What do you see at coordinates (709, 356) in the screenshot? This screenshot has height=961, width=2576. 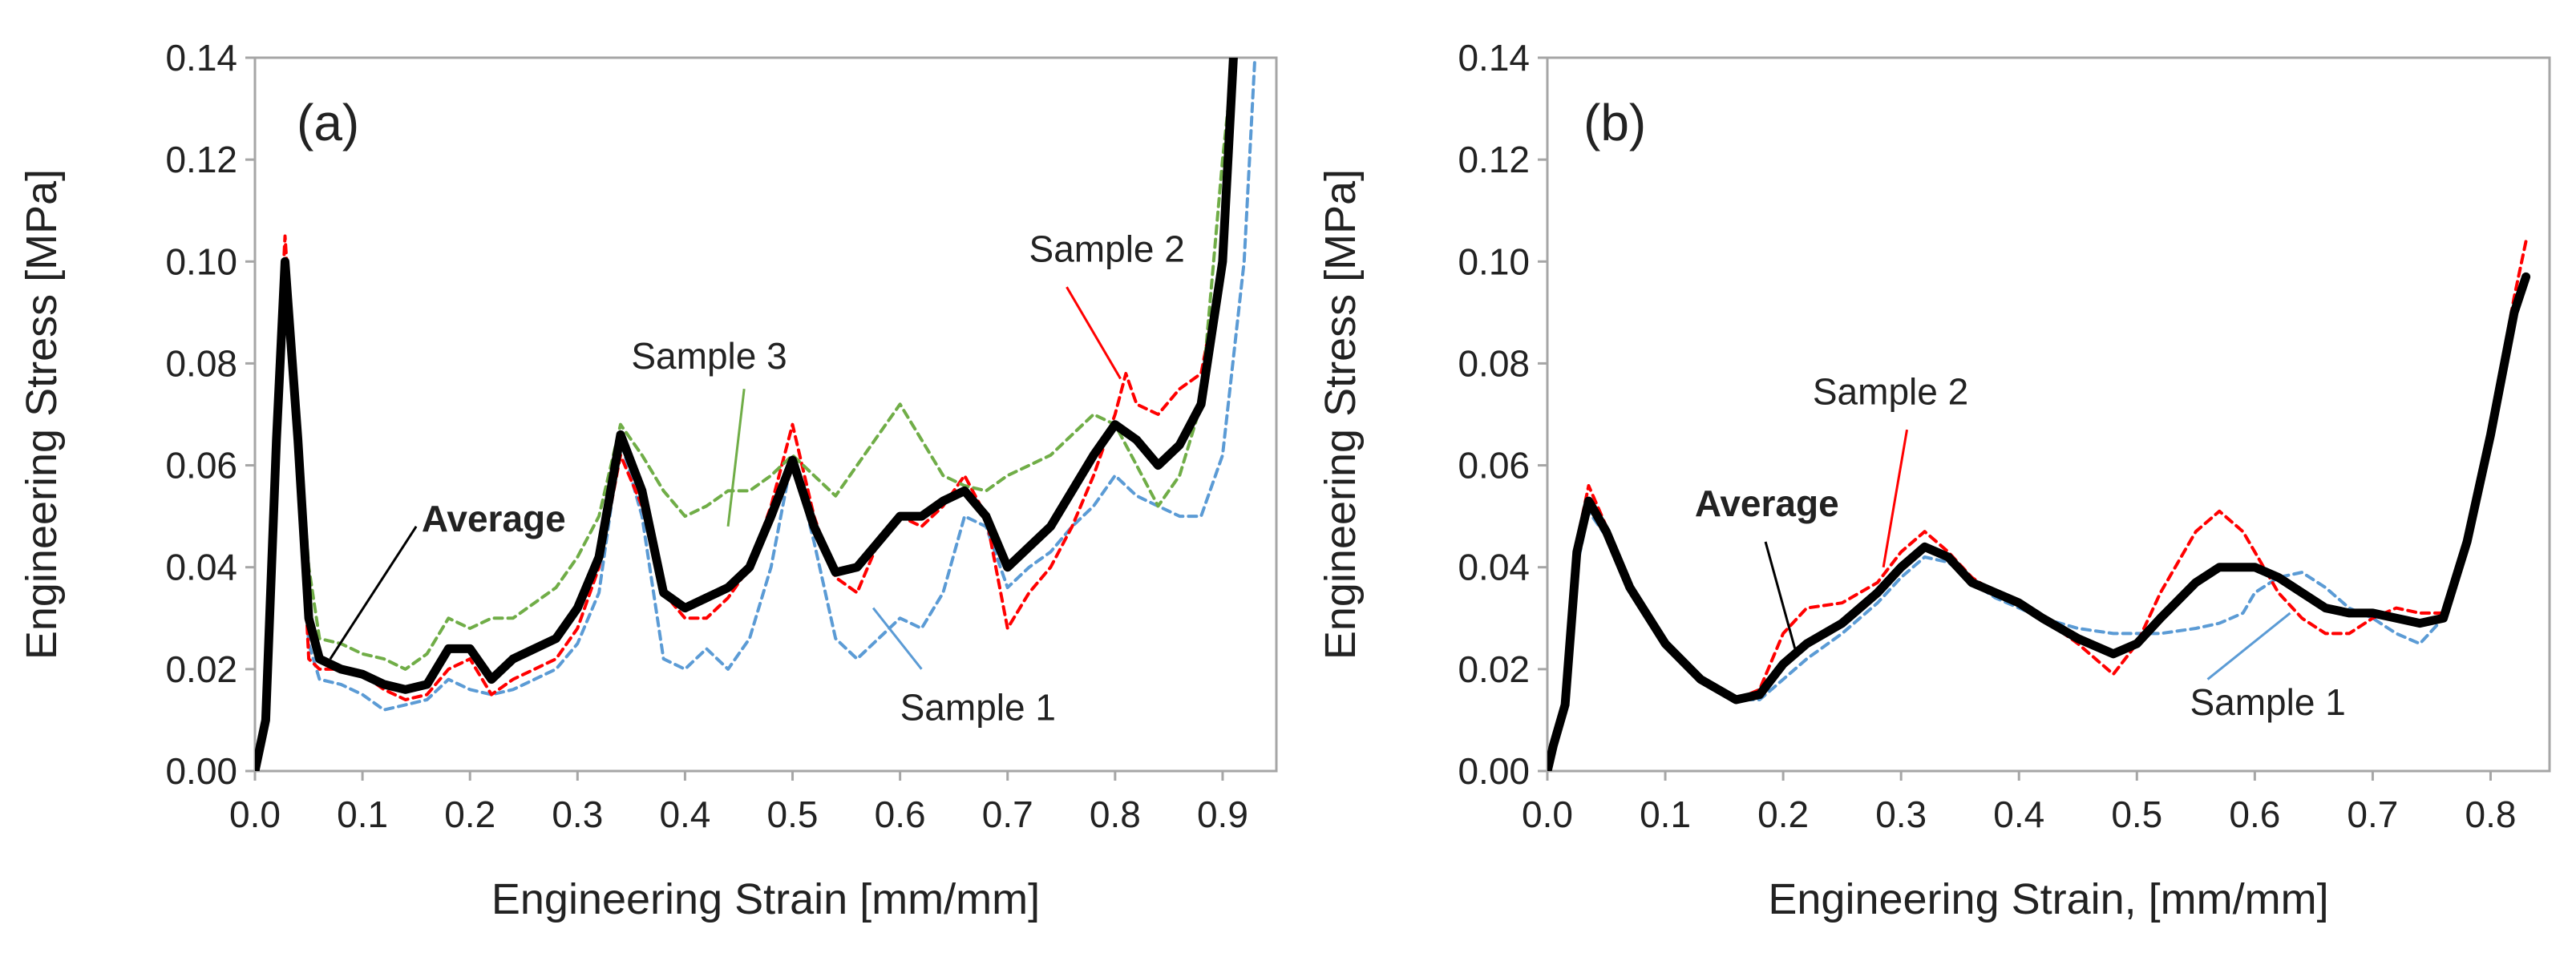 I see `annotation-label: Sample 3` at bounding box center [709, 356].